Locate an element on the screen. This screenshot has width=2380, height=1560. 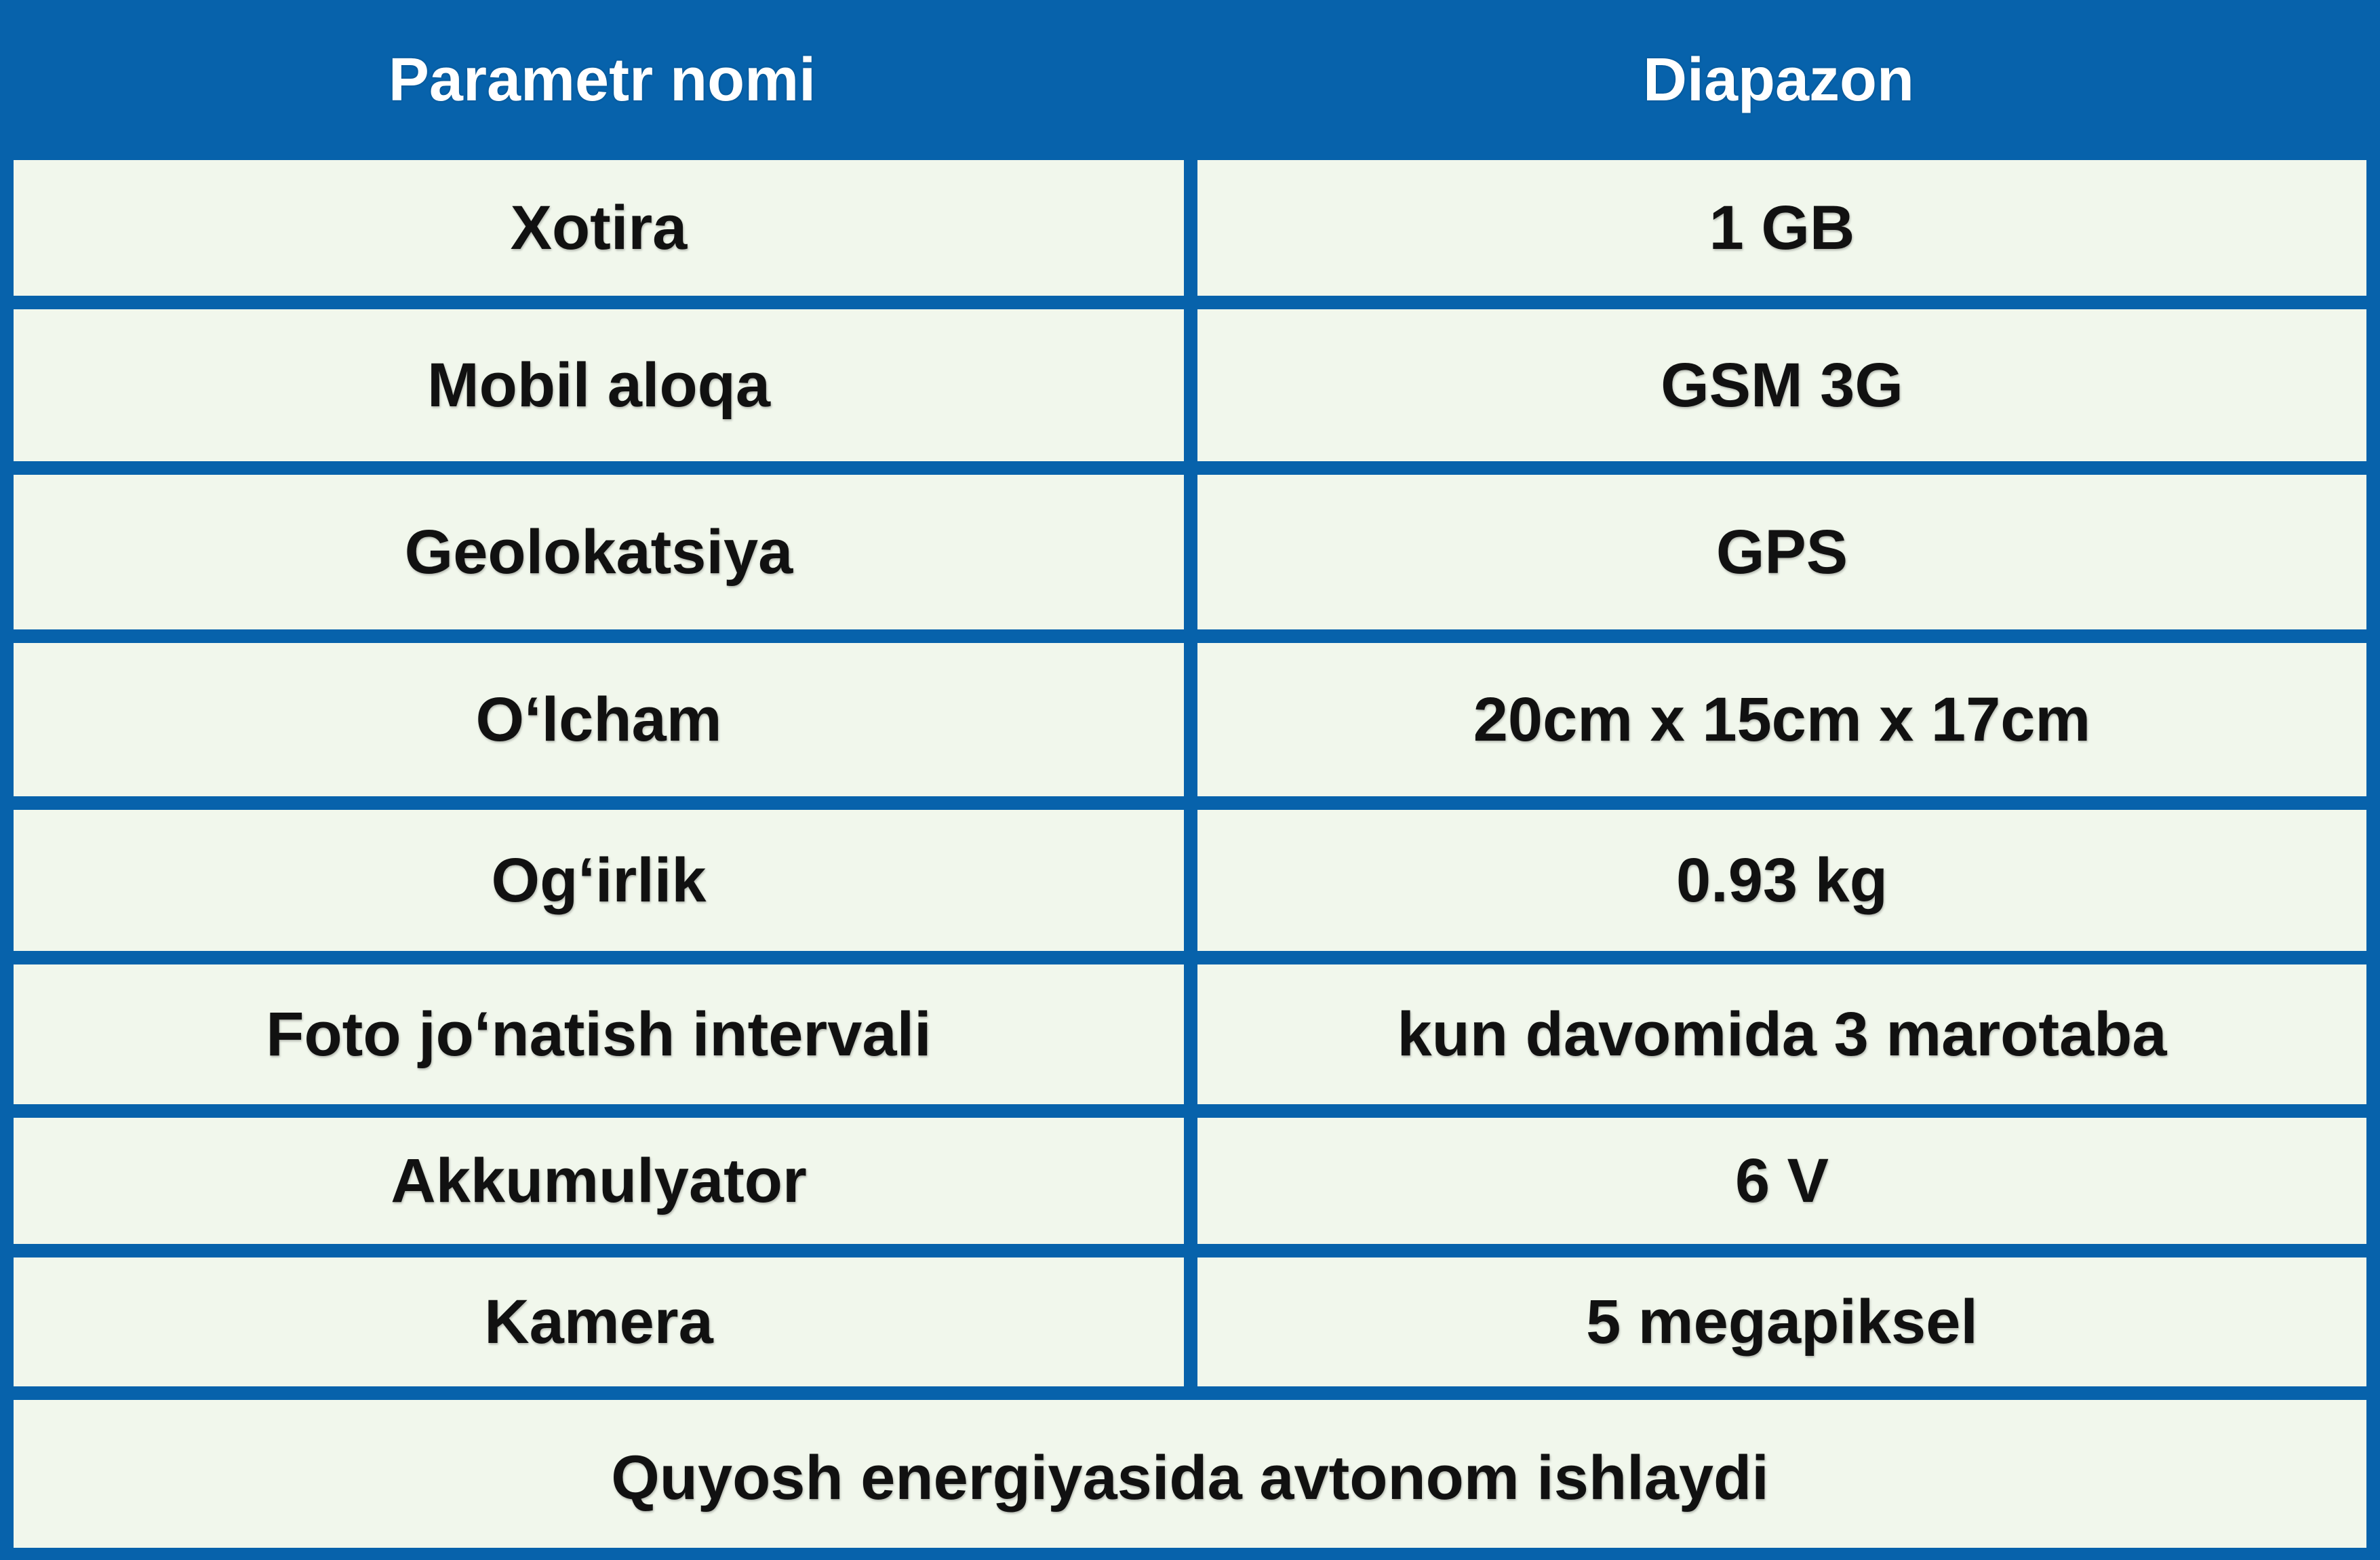
table-row: Geolokatsiya GPS is located at coordinates (1190, 559).